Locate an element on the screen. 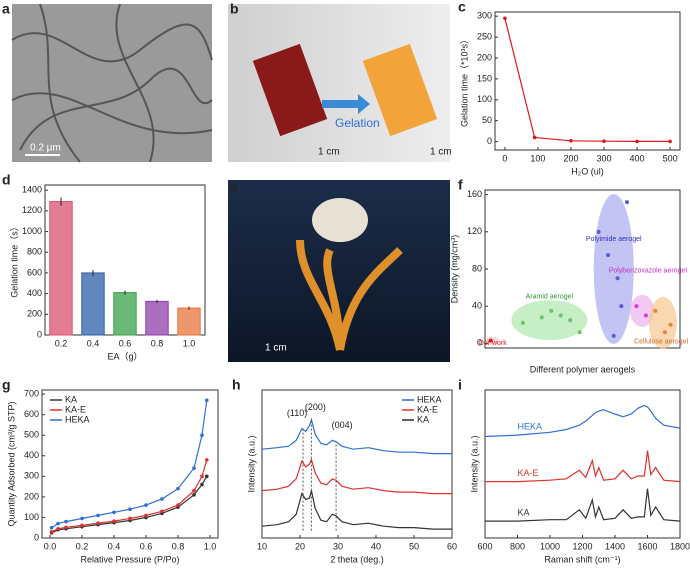 The image size is (690, 571). y-tick-label: 250 is located at coordinates (484, 36).